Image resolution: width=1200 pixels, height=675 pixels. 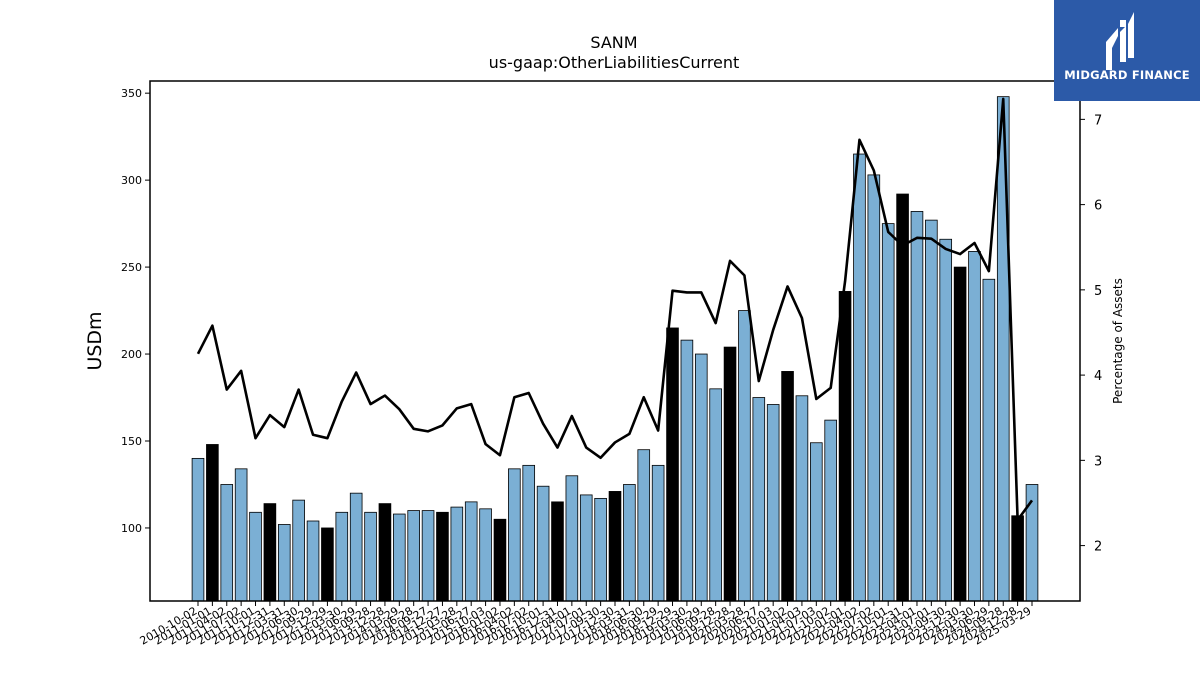 I want to click on y-axis-left: 100 150 200 250 300 350, so click(x=135, y=311).